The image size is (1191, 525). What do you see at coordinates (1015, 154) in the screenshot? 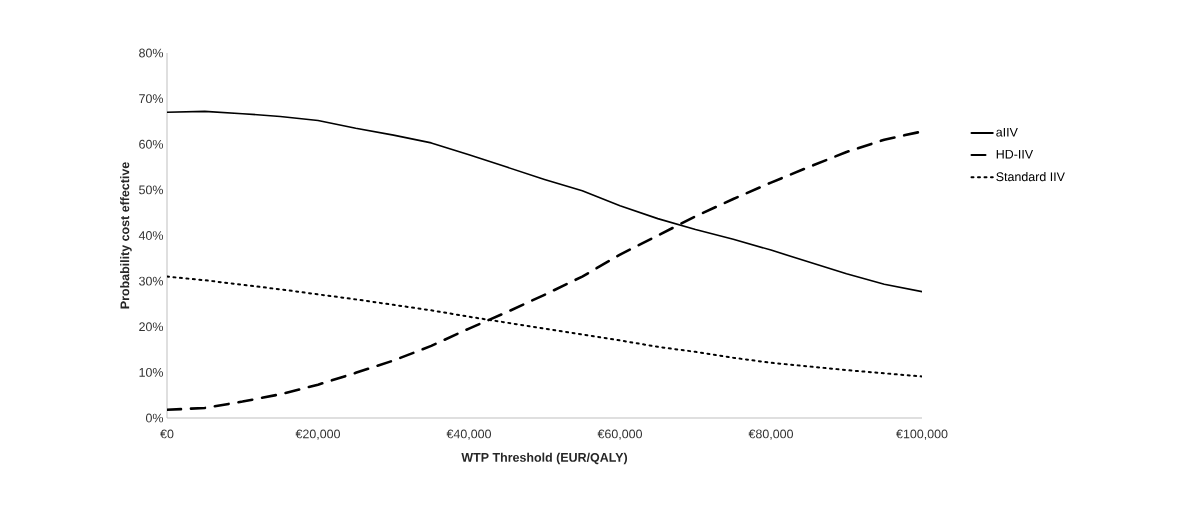
I see `legend-label: HD-IIV` at bounding box center [1015, 154].